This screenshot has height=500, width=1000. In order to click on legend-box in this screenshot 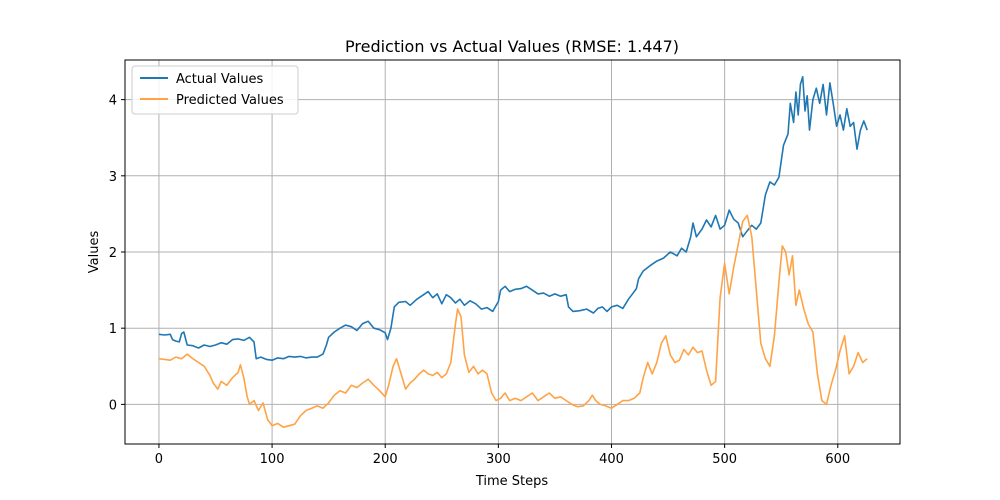, I will do `click(215, 90)`.